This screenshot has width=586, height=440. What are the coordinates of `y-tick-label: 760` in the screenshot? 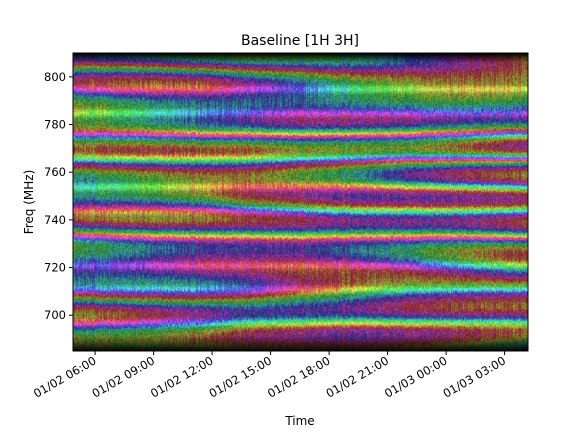 It's located at (55, 172).